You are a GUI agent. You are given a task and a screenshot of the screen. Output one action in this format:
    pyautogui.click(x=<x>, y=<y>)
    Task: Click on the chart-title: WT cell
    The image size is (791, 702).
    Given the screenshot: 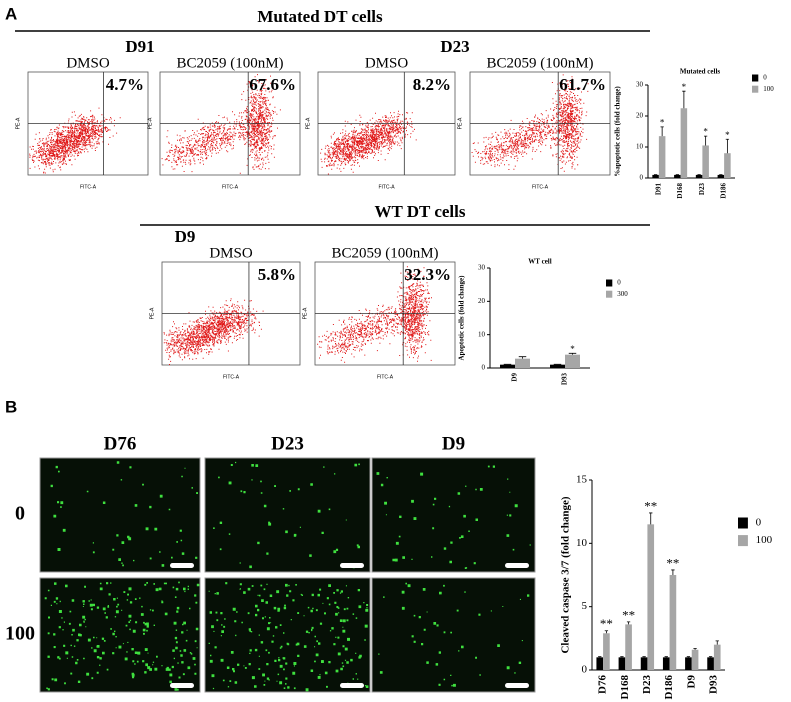 What is the action you would take?
    pyautogui.click(x=539, y=262)
    